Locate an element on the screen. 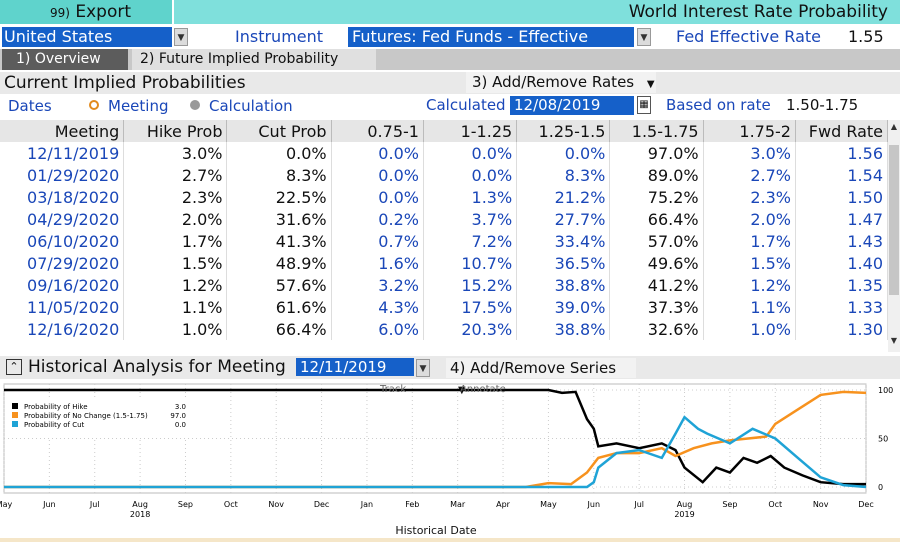 The height and width of the screenshot is (542, 900). fed-rate-label: Fed Effective Rate is located at coordinates (748, 36).